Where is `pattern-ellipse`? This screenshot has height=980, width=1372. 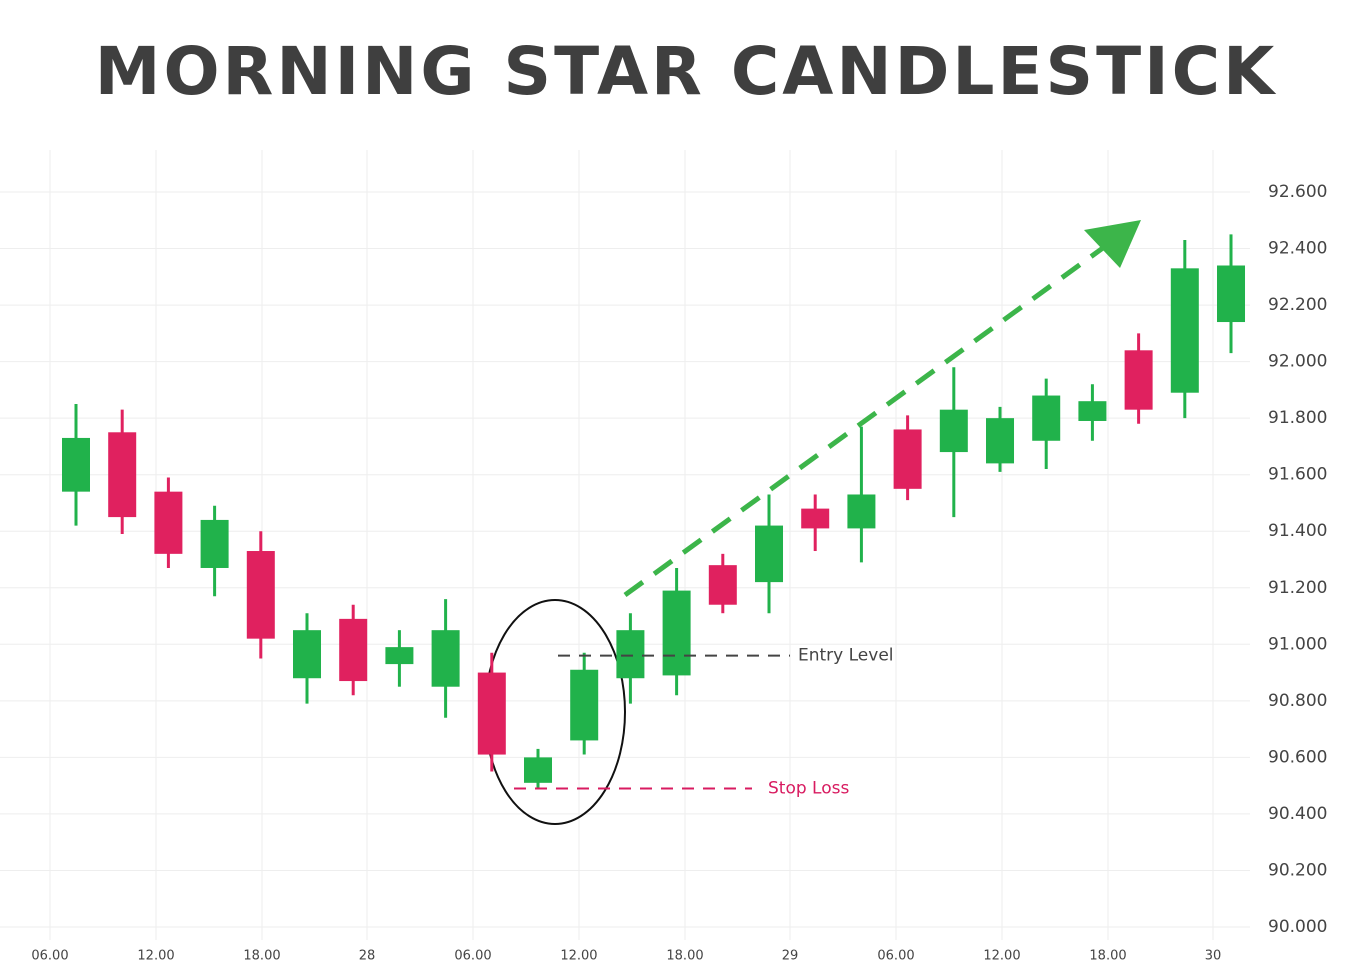
pattern-ellipse is located at coordinates (555, 712).